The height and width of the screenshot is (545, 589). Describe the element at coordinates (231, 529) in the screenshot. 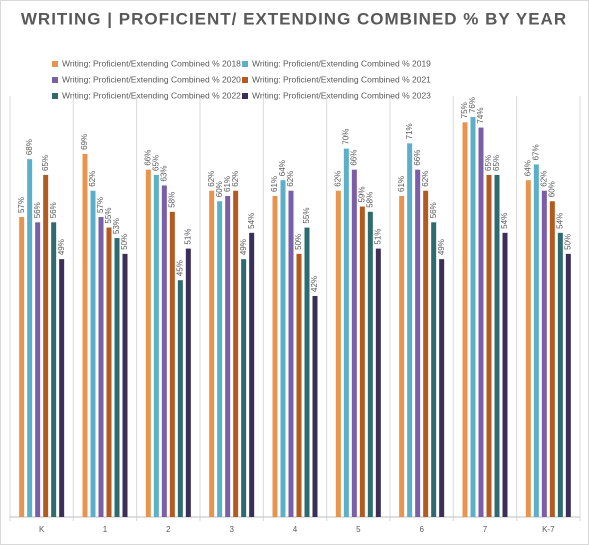

I see `x-tick-label: 3` at that location.